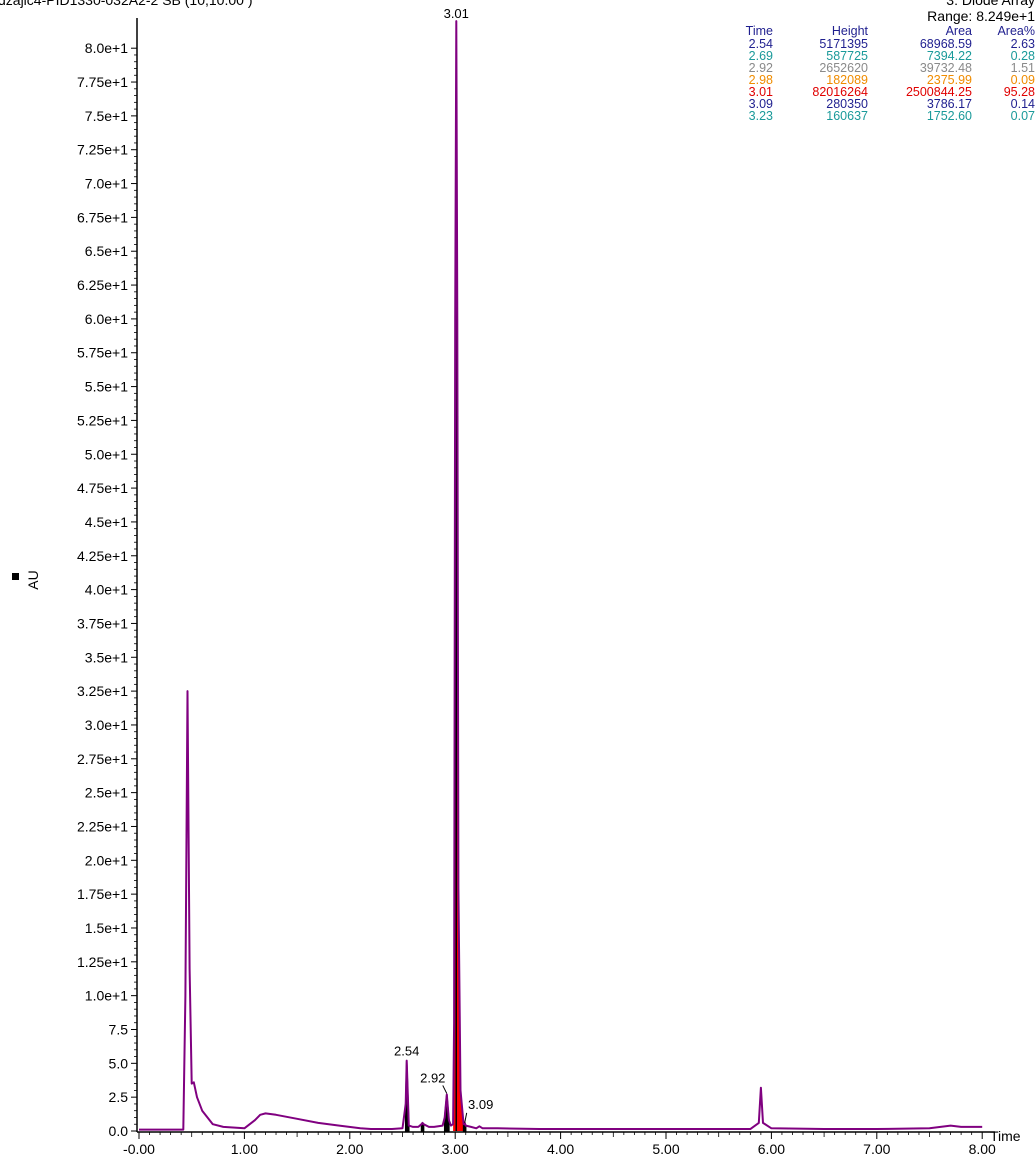 This screenshot has height=1167, width=1035. Describe the element at coordinates (850, 31) in the screenshot. I see `peak-table-header: Height` at that location.